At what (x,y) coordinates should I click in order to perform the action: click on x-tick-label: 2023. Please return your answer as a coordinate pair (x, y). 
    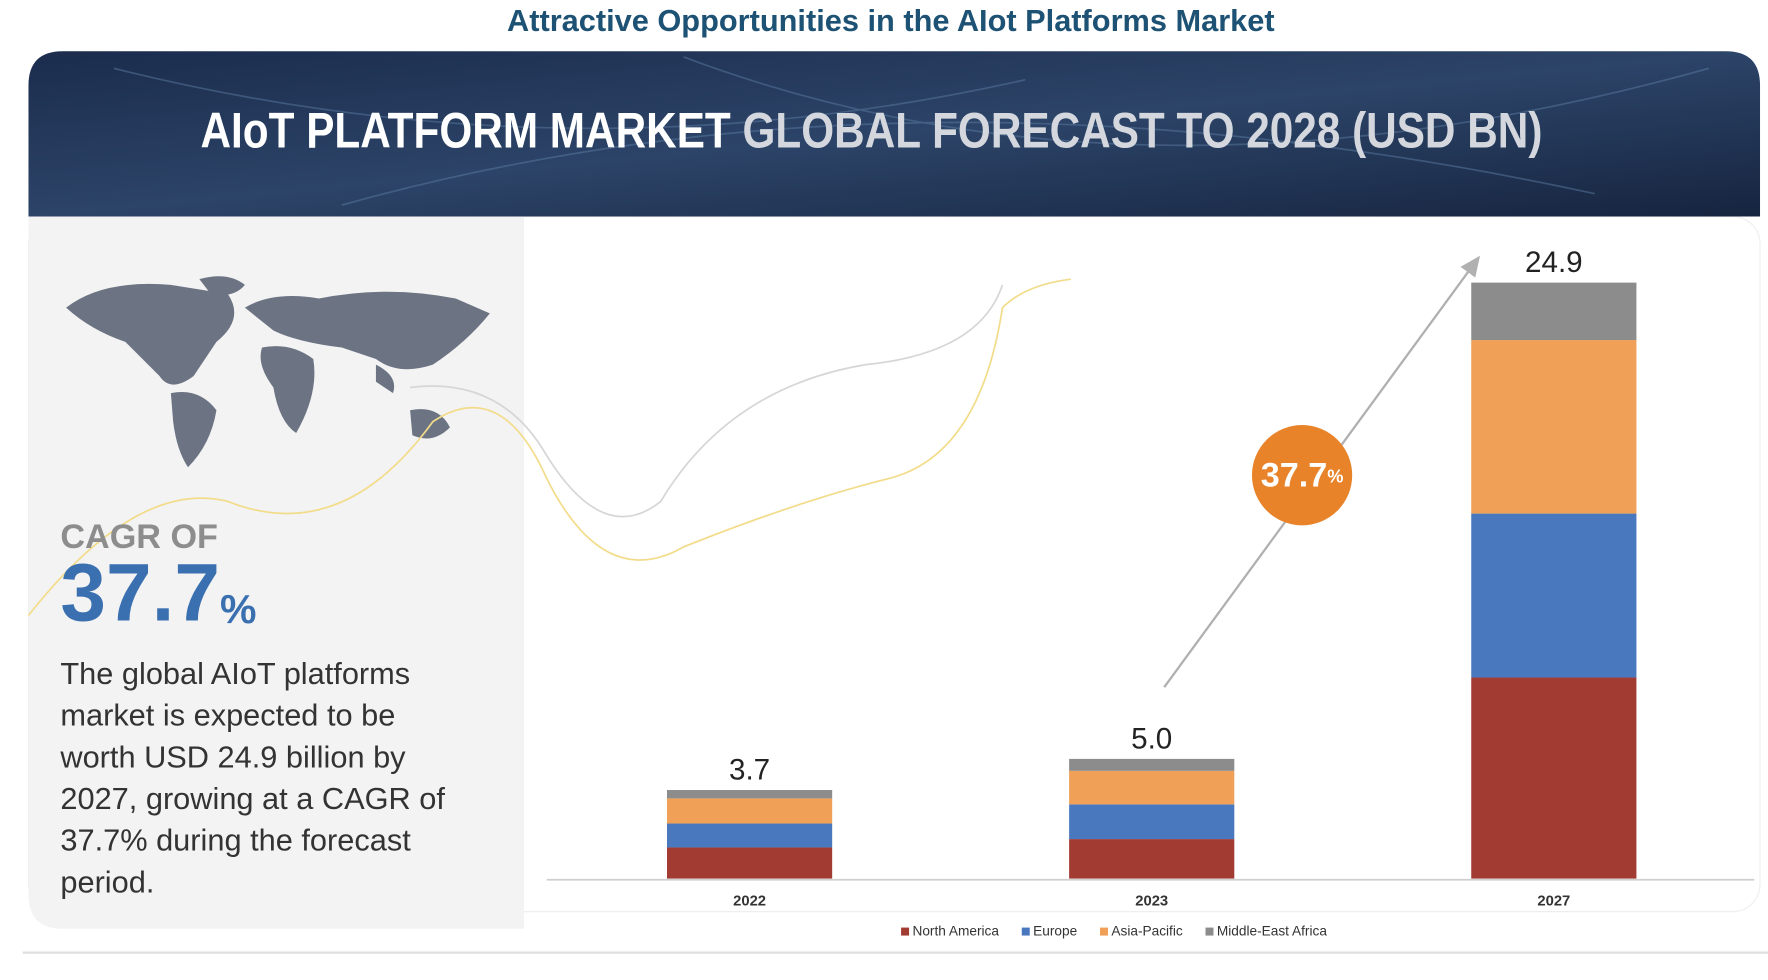
    Looking at the image, I should click on (1151, 901).